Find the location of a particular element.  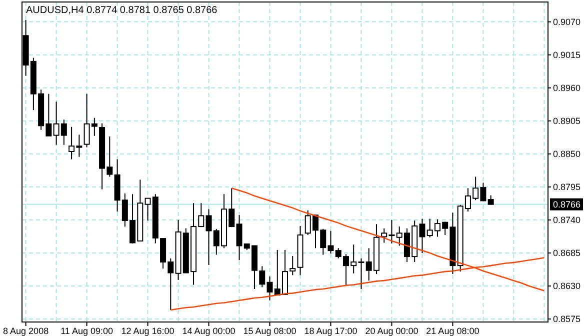

x-tick-label: 12 Aug 16:00 is located at coordinates (147, 331).